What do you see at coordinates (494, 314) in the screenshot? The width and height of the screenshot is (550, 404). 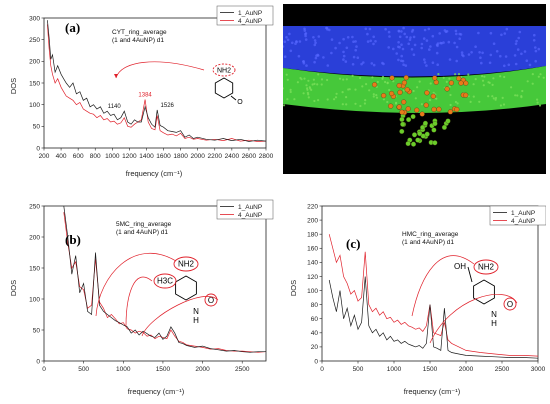 I see `ring-n: N` at bounding box center [494, 314].